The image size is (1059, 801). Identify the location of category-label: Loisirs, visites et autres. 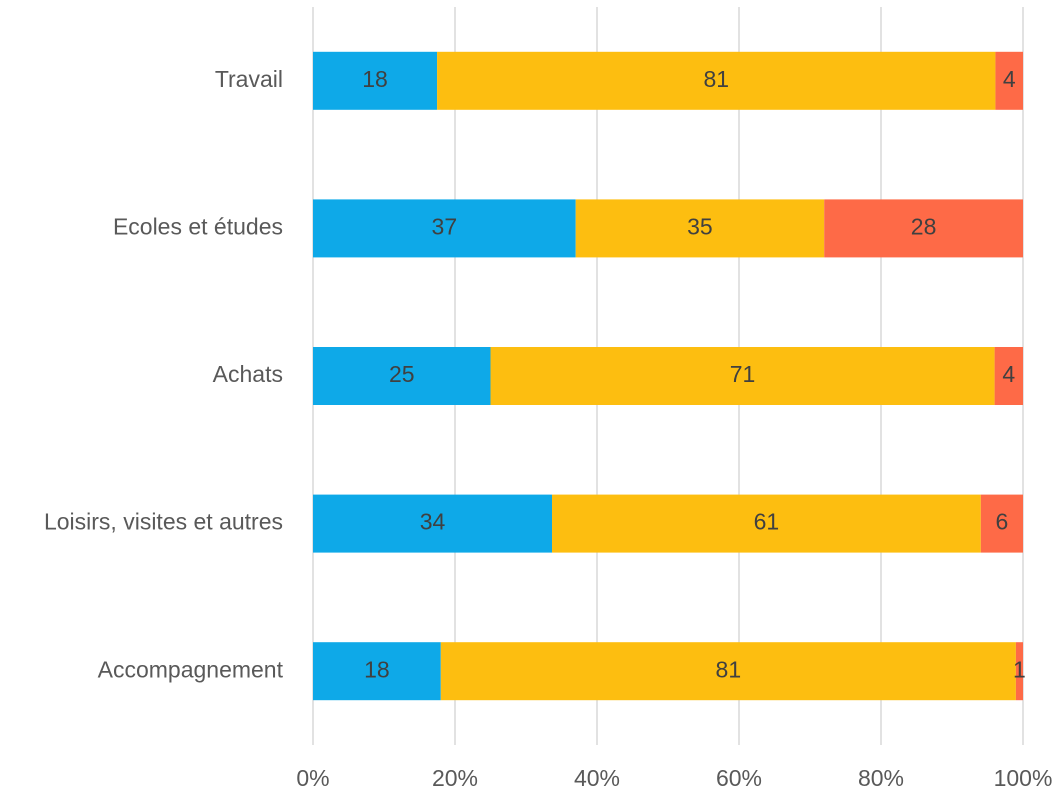
(163, 522).